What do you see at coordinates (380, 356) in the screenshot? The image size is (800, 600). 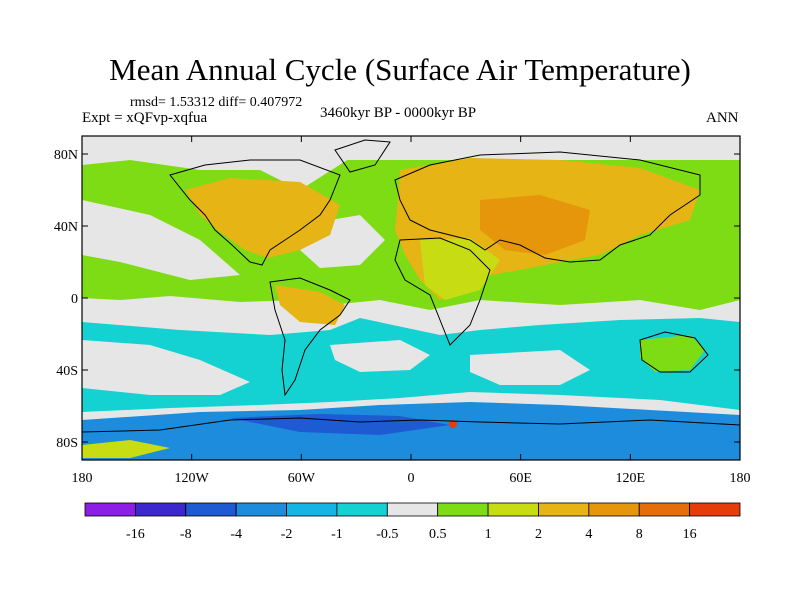 I see `field-south-atlantic-neutral` at bounding box center [380, 356].